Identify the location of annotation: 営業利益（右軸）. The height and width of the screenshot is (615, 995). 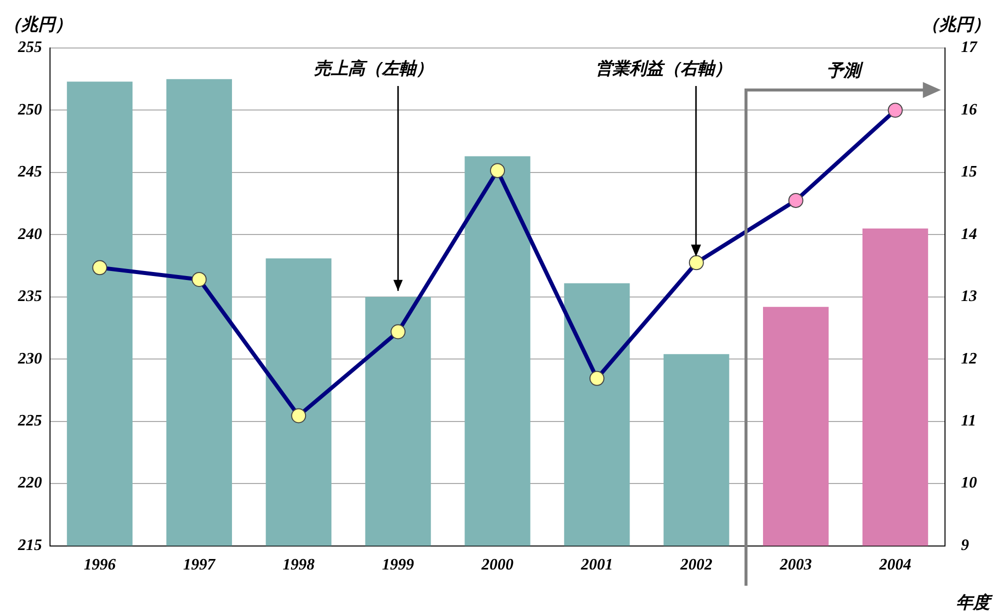
(663, 68).